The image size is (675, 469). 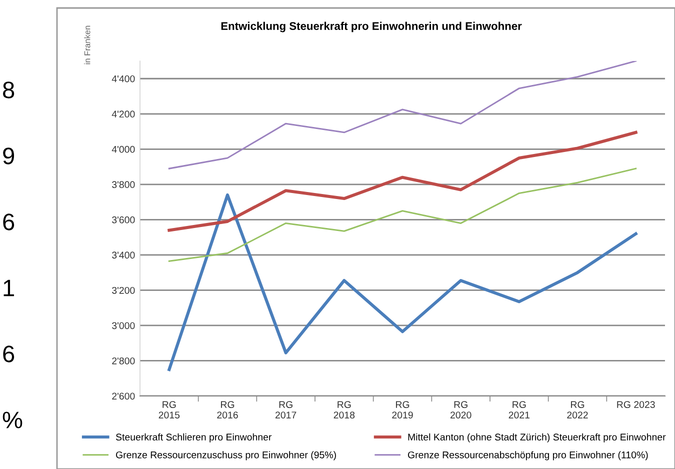 I want to click on y-tick-label: 2'600, so click(x=123, y=396).